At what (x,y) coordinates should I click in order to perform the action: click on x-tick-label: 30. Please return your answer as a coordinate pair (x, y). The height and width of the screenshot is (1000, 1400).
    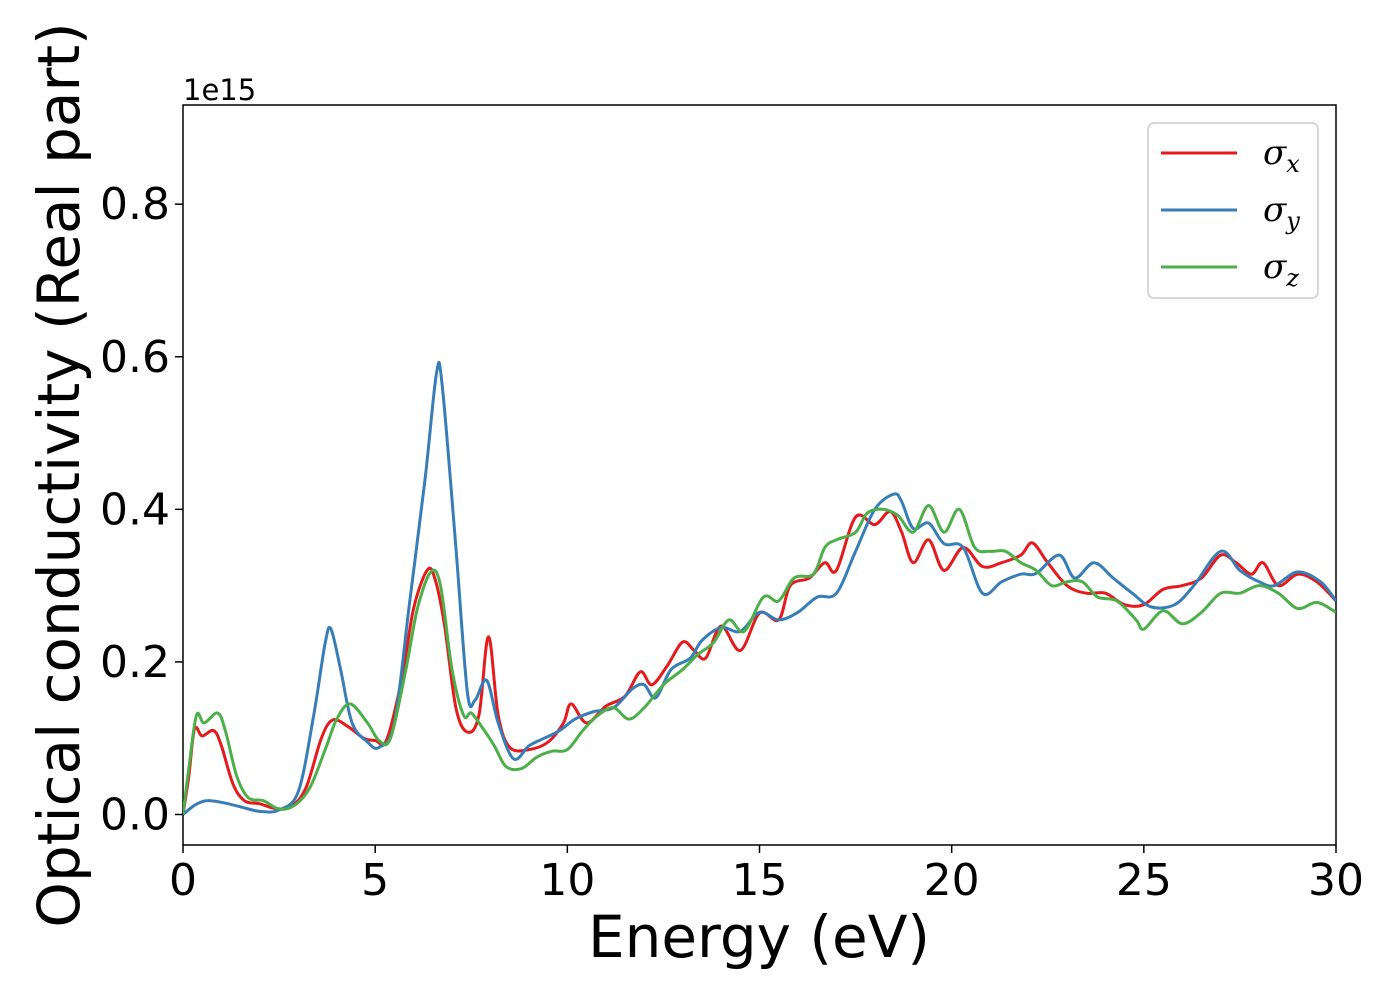
    Looking at the image, I should click on (1336, 880).